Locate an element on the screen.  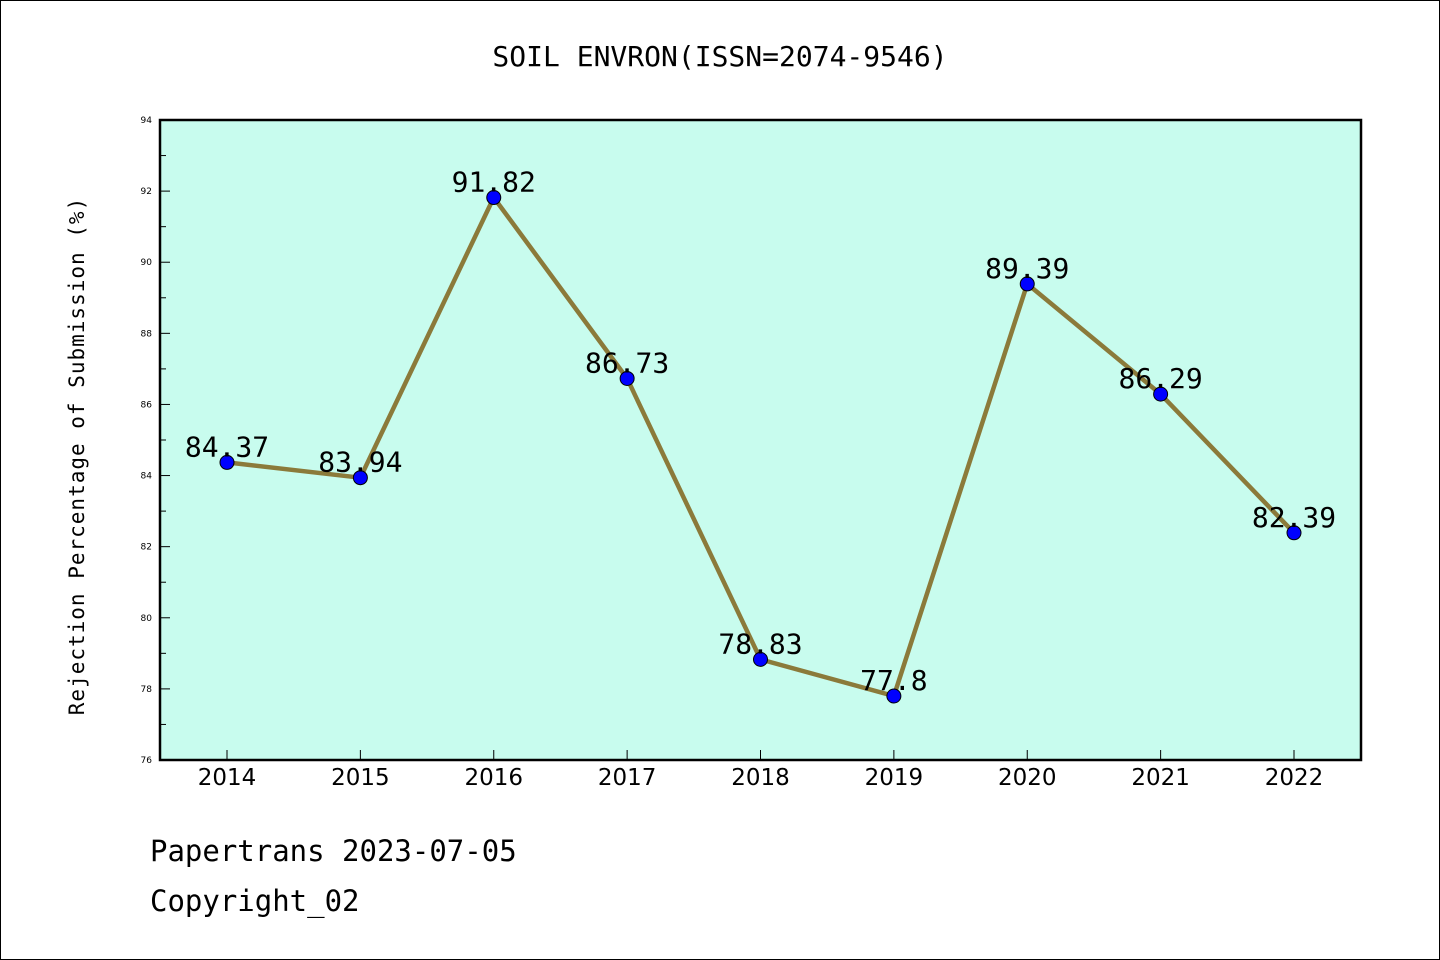
footer-credit: Papertrans 2023-07-05 is located at coordinates (333, 851).